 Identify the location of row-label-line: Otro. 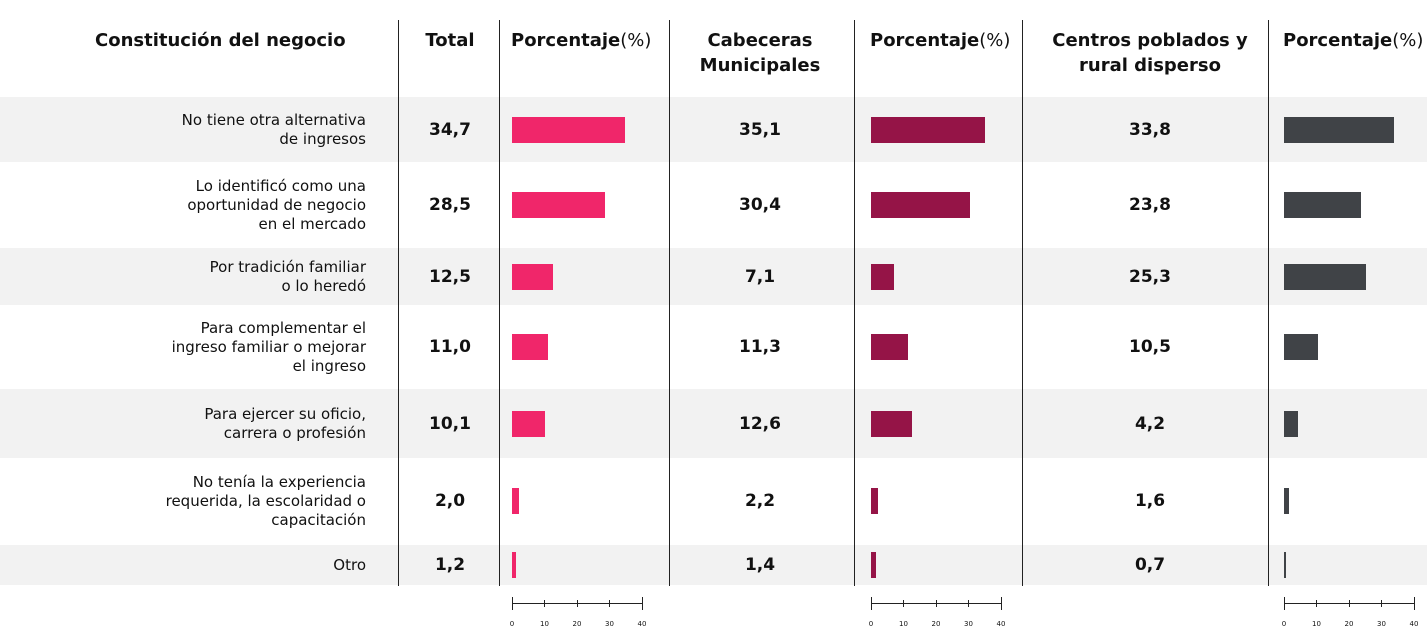
(349, 564).